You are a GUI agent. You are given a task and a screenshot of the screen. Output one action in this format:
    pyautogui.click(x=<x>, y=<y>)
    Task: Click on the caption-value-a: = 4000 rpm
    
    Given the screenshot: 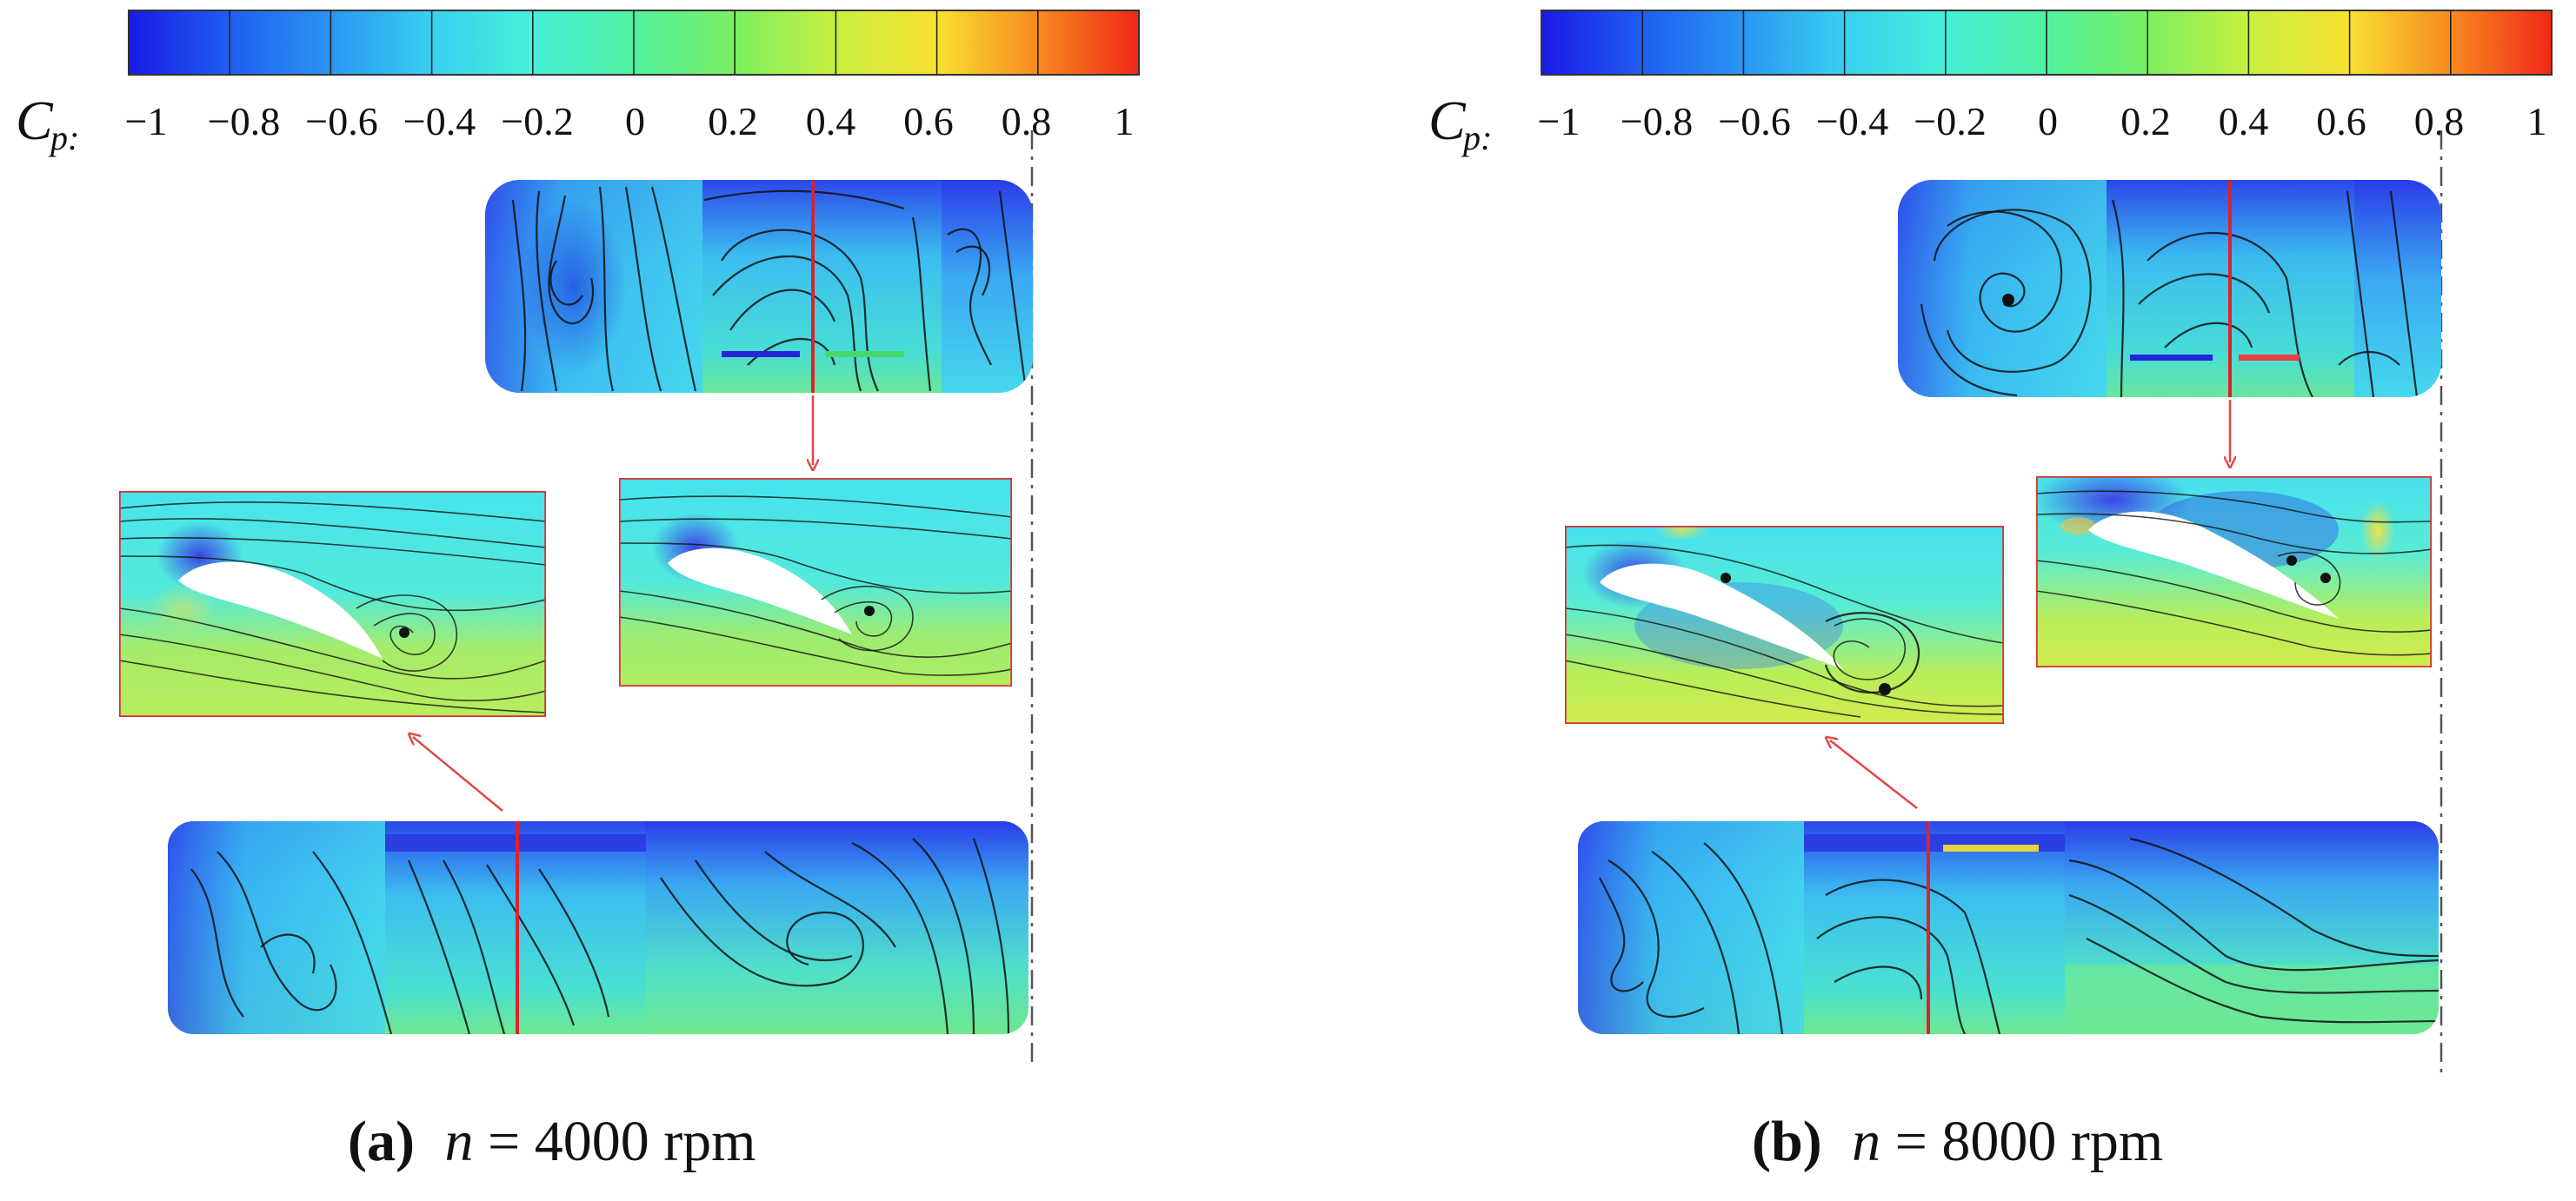 What is the action you would take?
    pyautogui.click(x=622, y=1141)
    